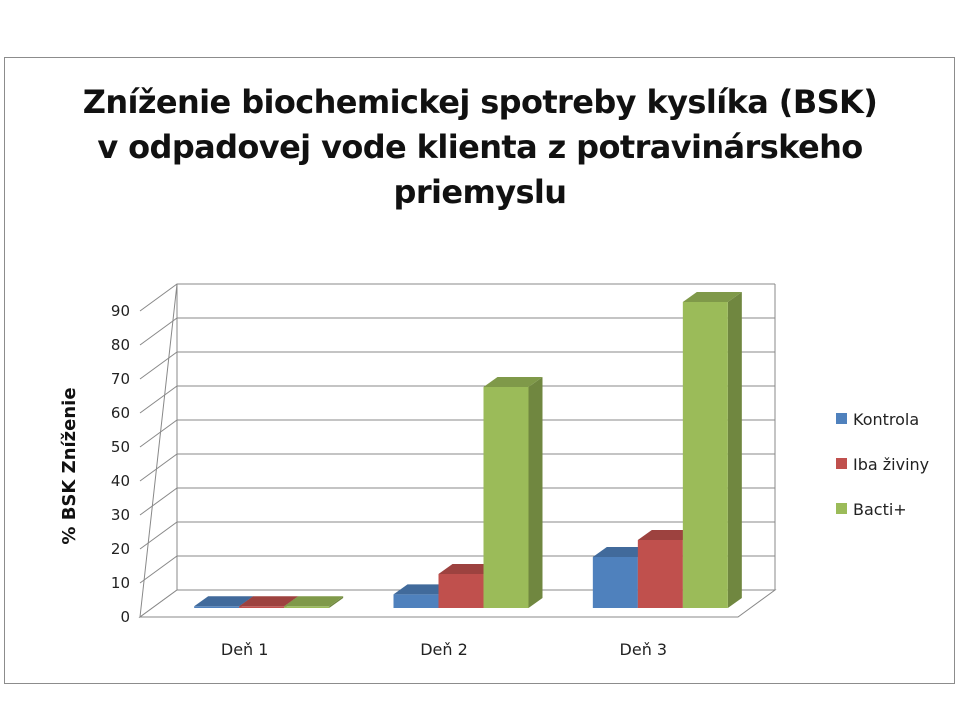 Image resolution: width=960 pixels, height=720 pixels. I want to click on y-tick-30: 30, so click(120, 515).